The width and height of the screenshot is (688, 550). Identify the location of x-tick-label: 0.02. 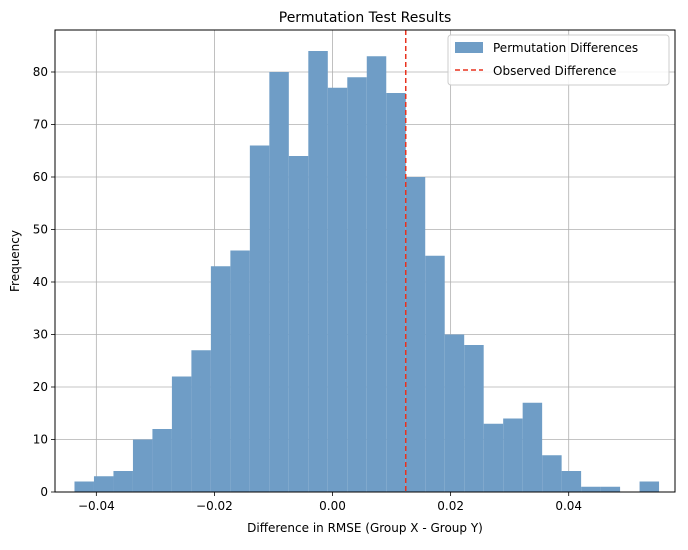
(450, 506).